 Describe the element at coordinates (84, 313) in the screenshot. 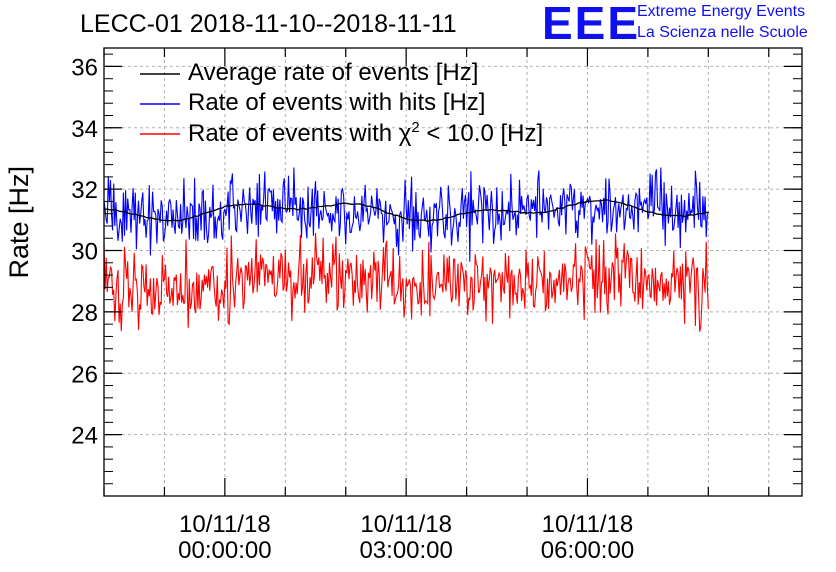

I see `y-tick-label: 28` at that location.